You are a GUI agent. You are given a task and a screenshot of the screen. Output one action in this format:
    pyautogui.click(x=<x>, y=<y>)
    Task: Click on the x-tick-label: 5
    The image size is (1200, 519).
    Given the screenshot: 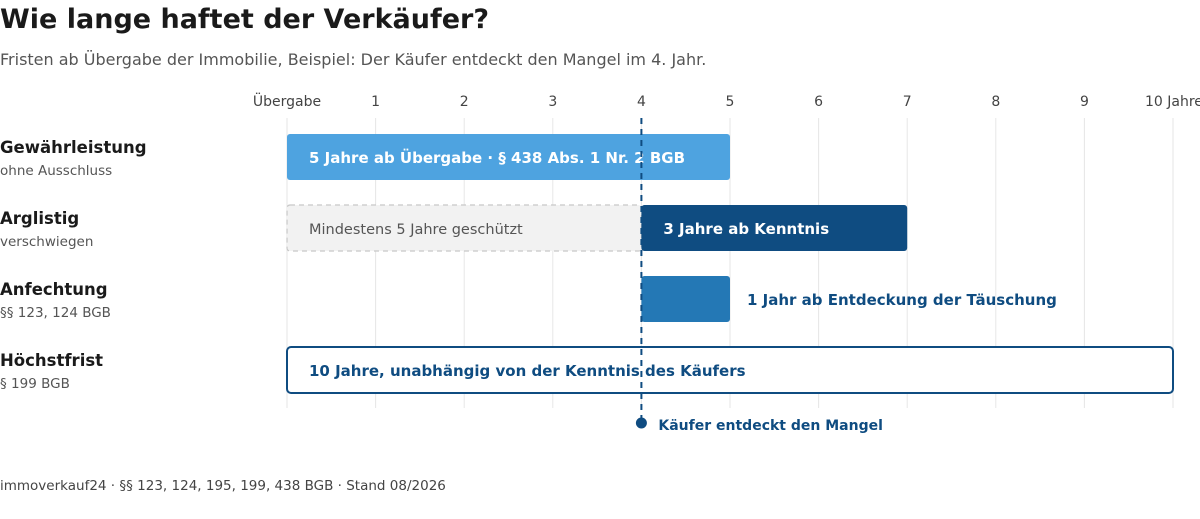 What is the action you would take?
    pyautogui.click(x=730, y=102)
    